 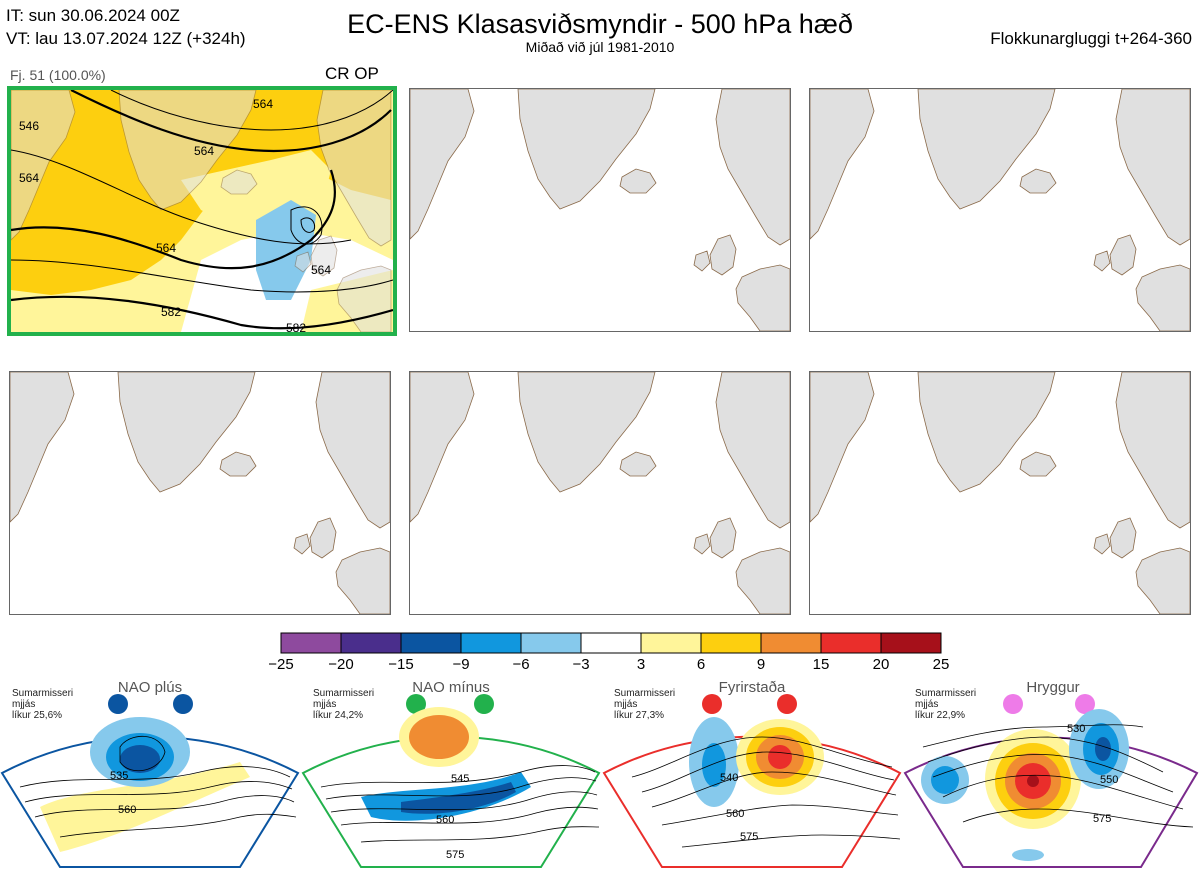 I want to click on colorbar-tick-label: −3, so click(x=581, y=664).